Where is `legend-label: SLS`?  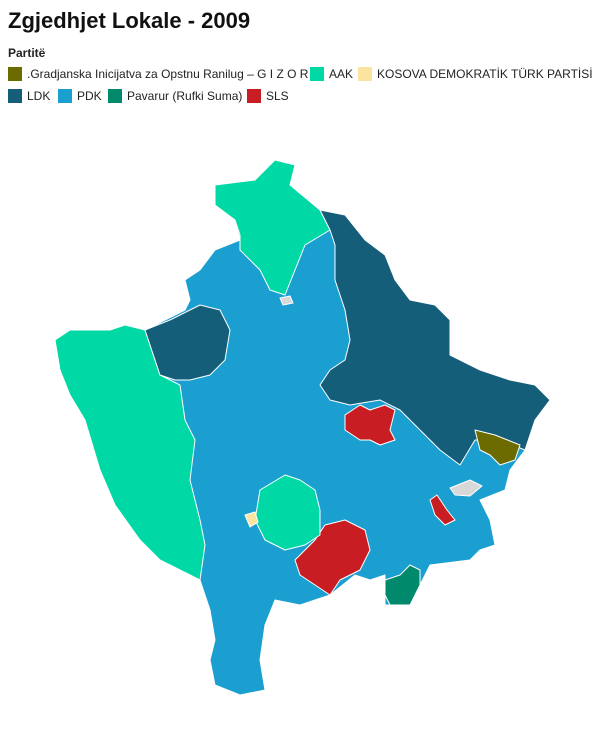 legend-label: SLS is located at coordinates (277, 96).